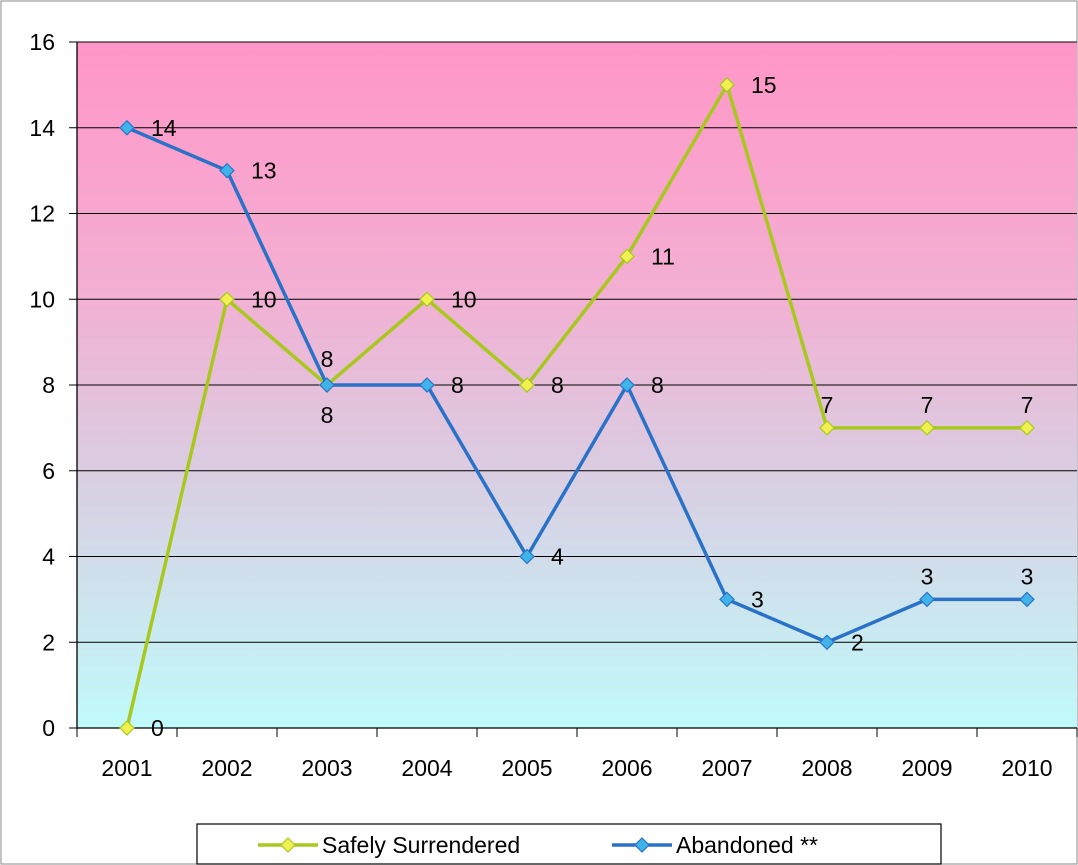  What do you see at coordinates (42, 42) in the screenshot?
I see `y-tick-label: 16` at bounding box center [42, 42].